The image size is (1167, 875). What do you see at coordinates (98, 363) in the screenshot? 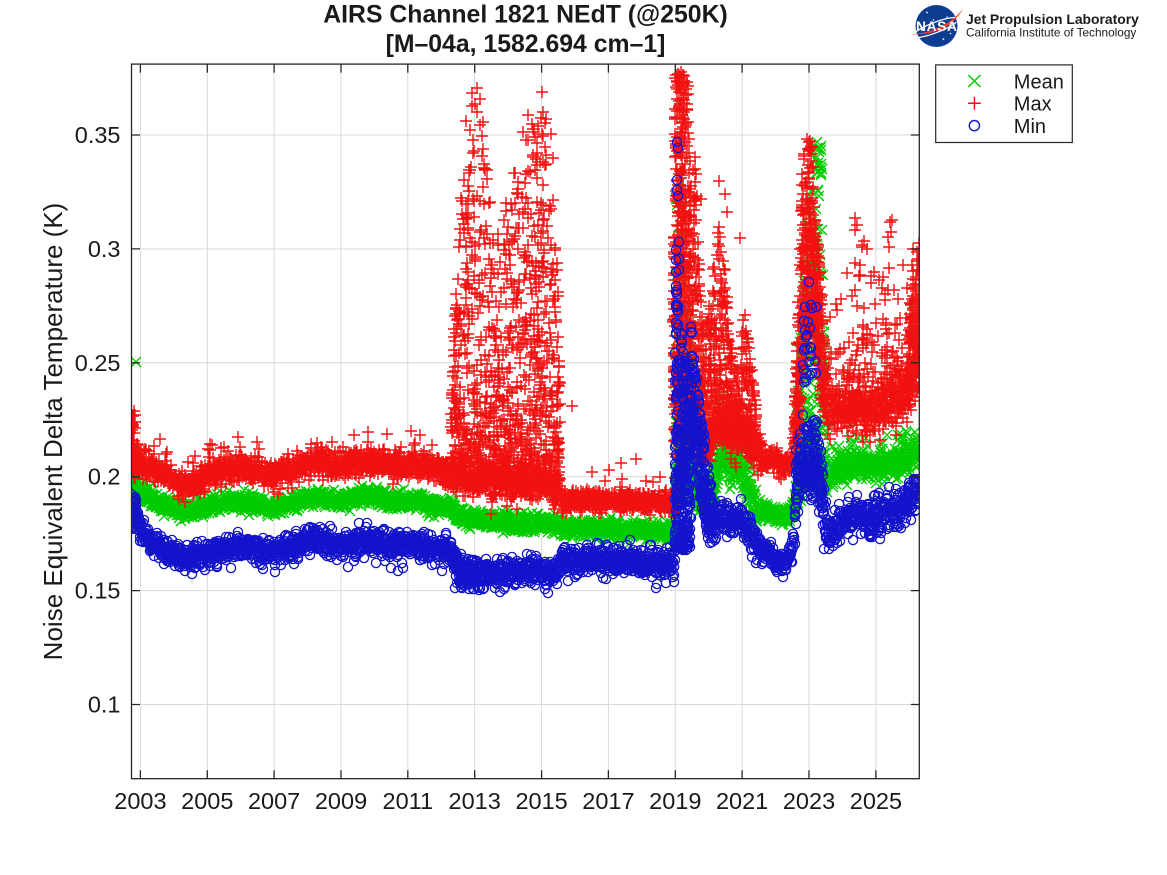
I see `svg-text: 0.25` at bounding box center [98, 363].